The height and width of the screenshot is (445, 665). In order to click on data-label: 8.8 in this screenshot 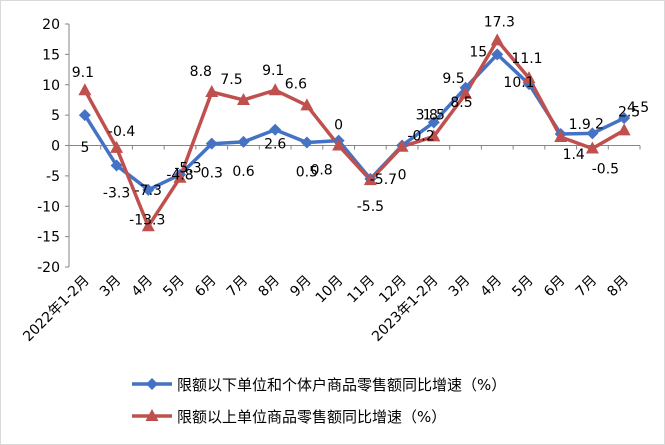, I will do `click(201, 72)`.